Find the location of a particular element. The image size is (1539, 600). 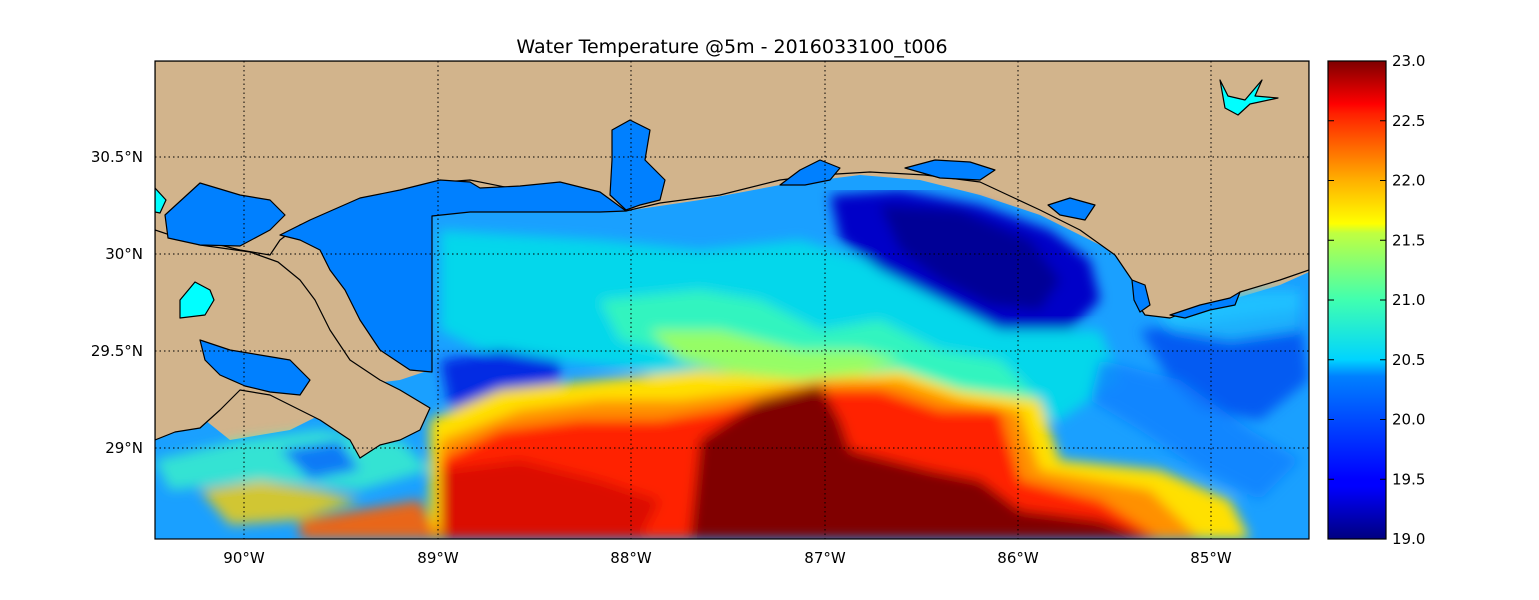

colorbar-tick-label: 22.5 is located at coordinates (1408, 121).